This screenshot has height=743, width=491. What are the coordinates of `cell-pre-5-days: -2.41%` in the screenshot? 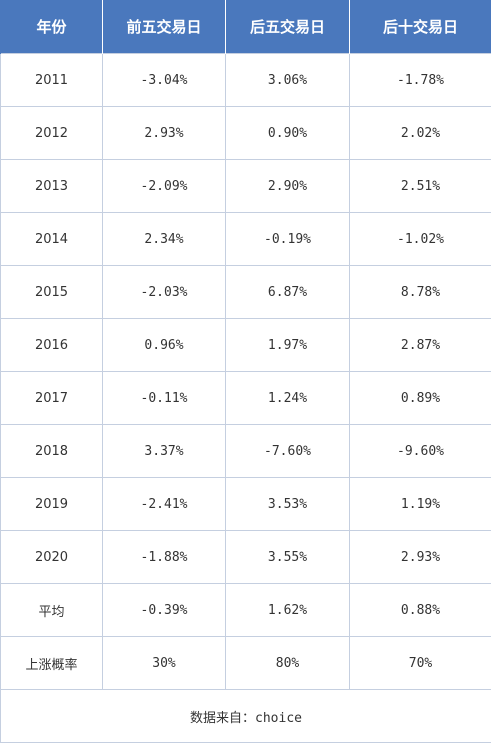 It's located at (164, 504).